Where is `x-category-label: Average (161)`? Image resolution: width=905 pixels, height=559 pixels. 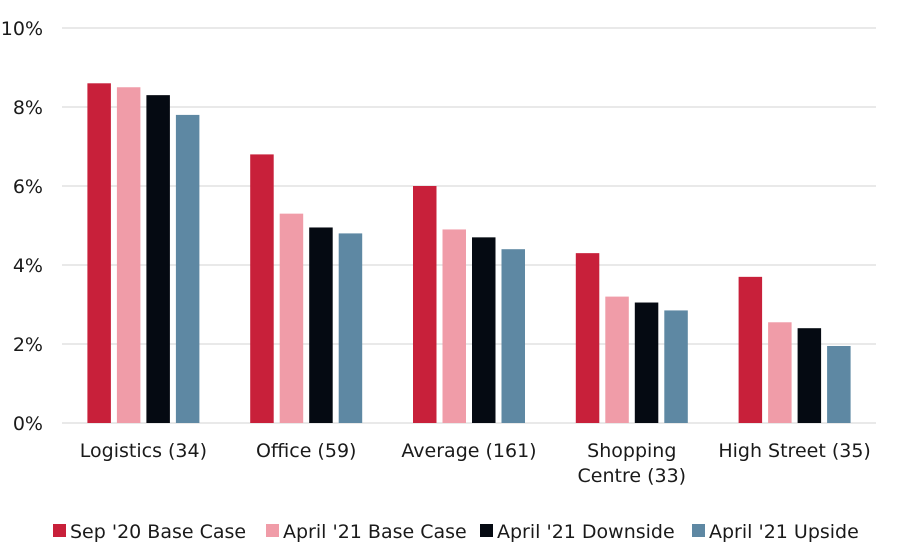 x-category-label: Average (161) is located at coordinates (468, 451).